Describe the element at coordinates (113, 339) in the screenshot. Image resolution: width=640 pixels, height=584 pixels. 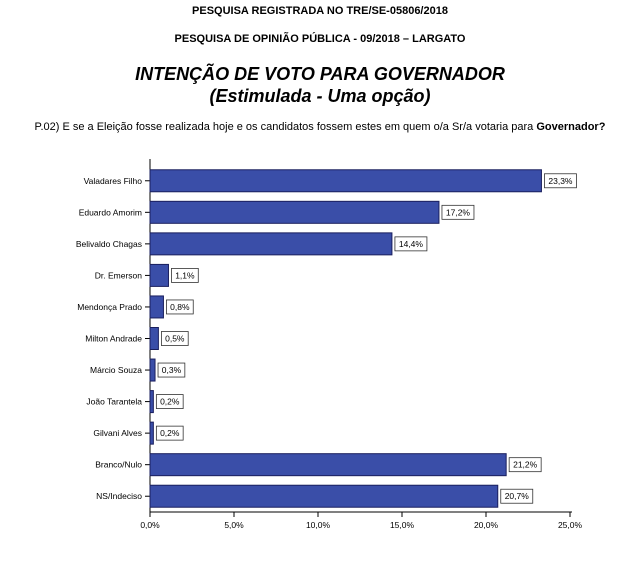
I see `category-label: Milton Andrade` at that location.